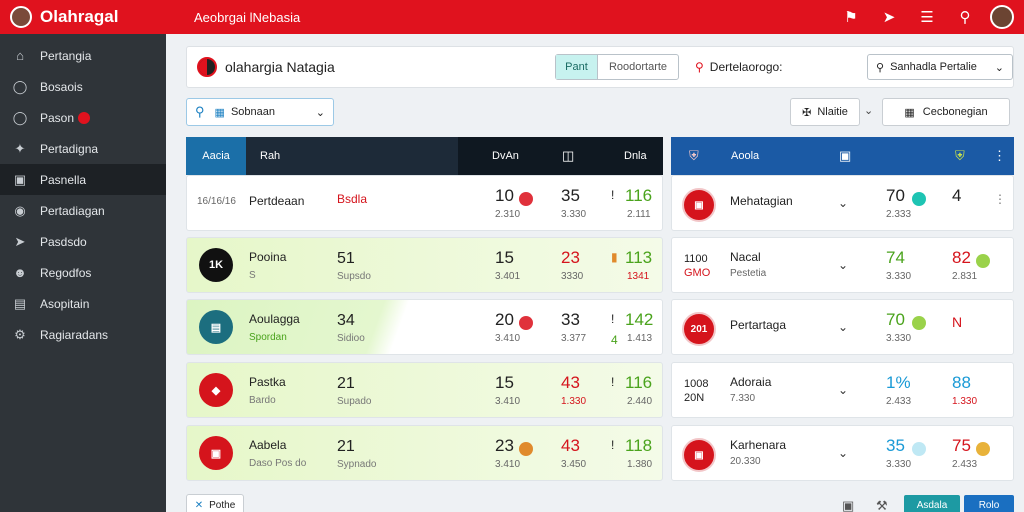  I want to click on tools-icon: ⚒, so click(882, 505).